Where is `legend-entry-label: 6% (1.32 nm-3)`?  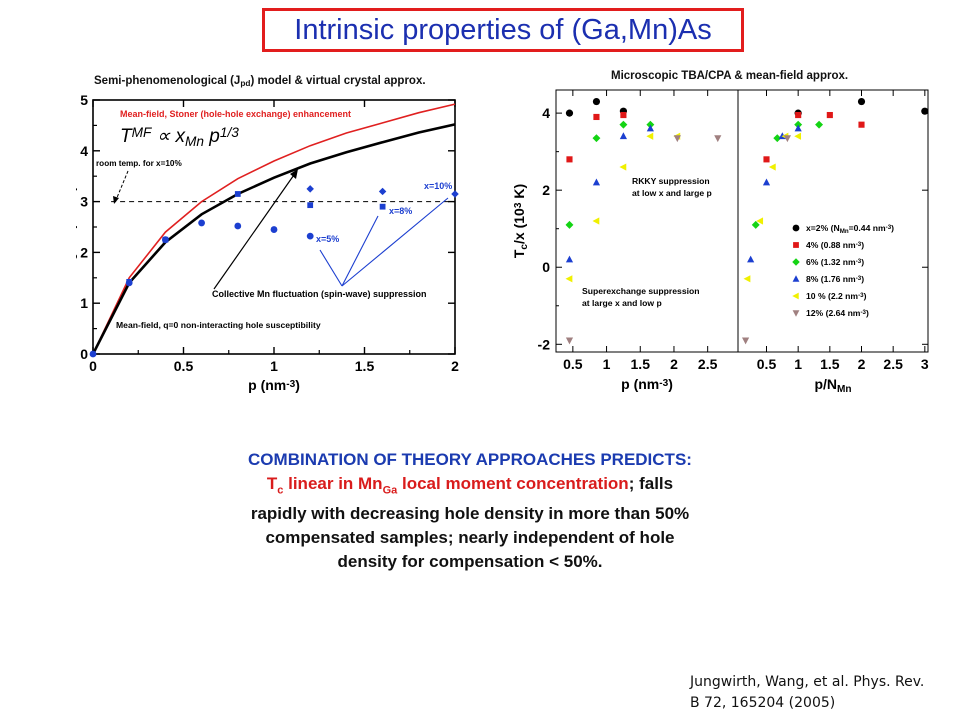 legend-entry-label: 6% (1.32 nm-3) is located at coordinates (835, 262).